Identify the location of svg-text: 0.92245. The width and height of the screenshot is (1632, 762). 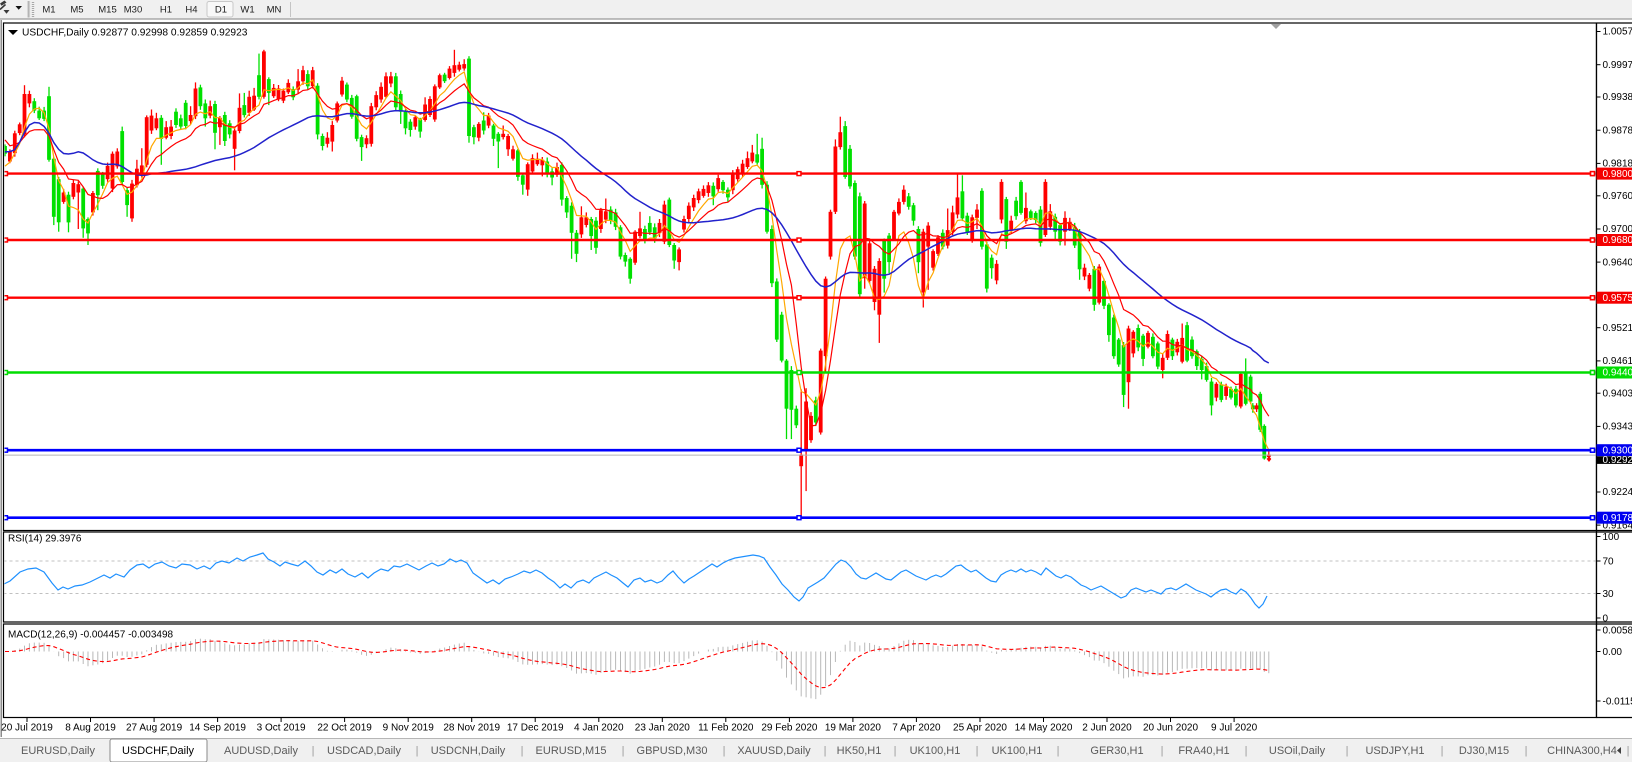
(1617, 492).